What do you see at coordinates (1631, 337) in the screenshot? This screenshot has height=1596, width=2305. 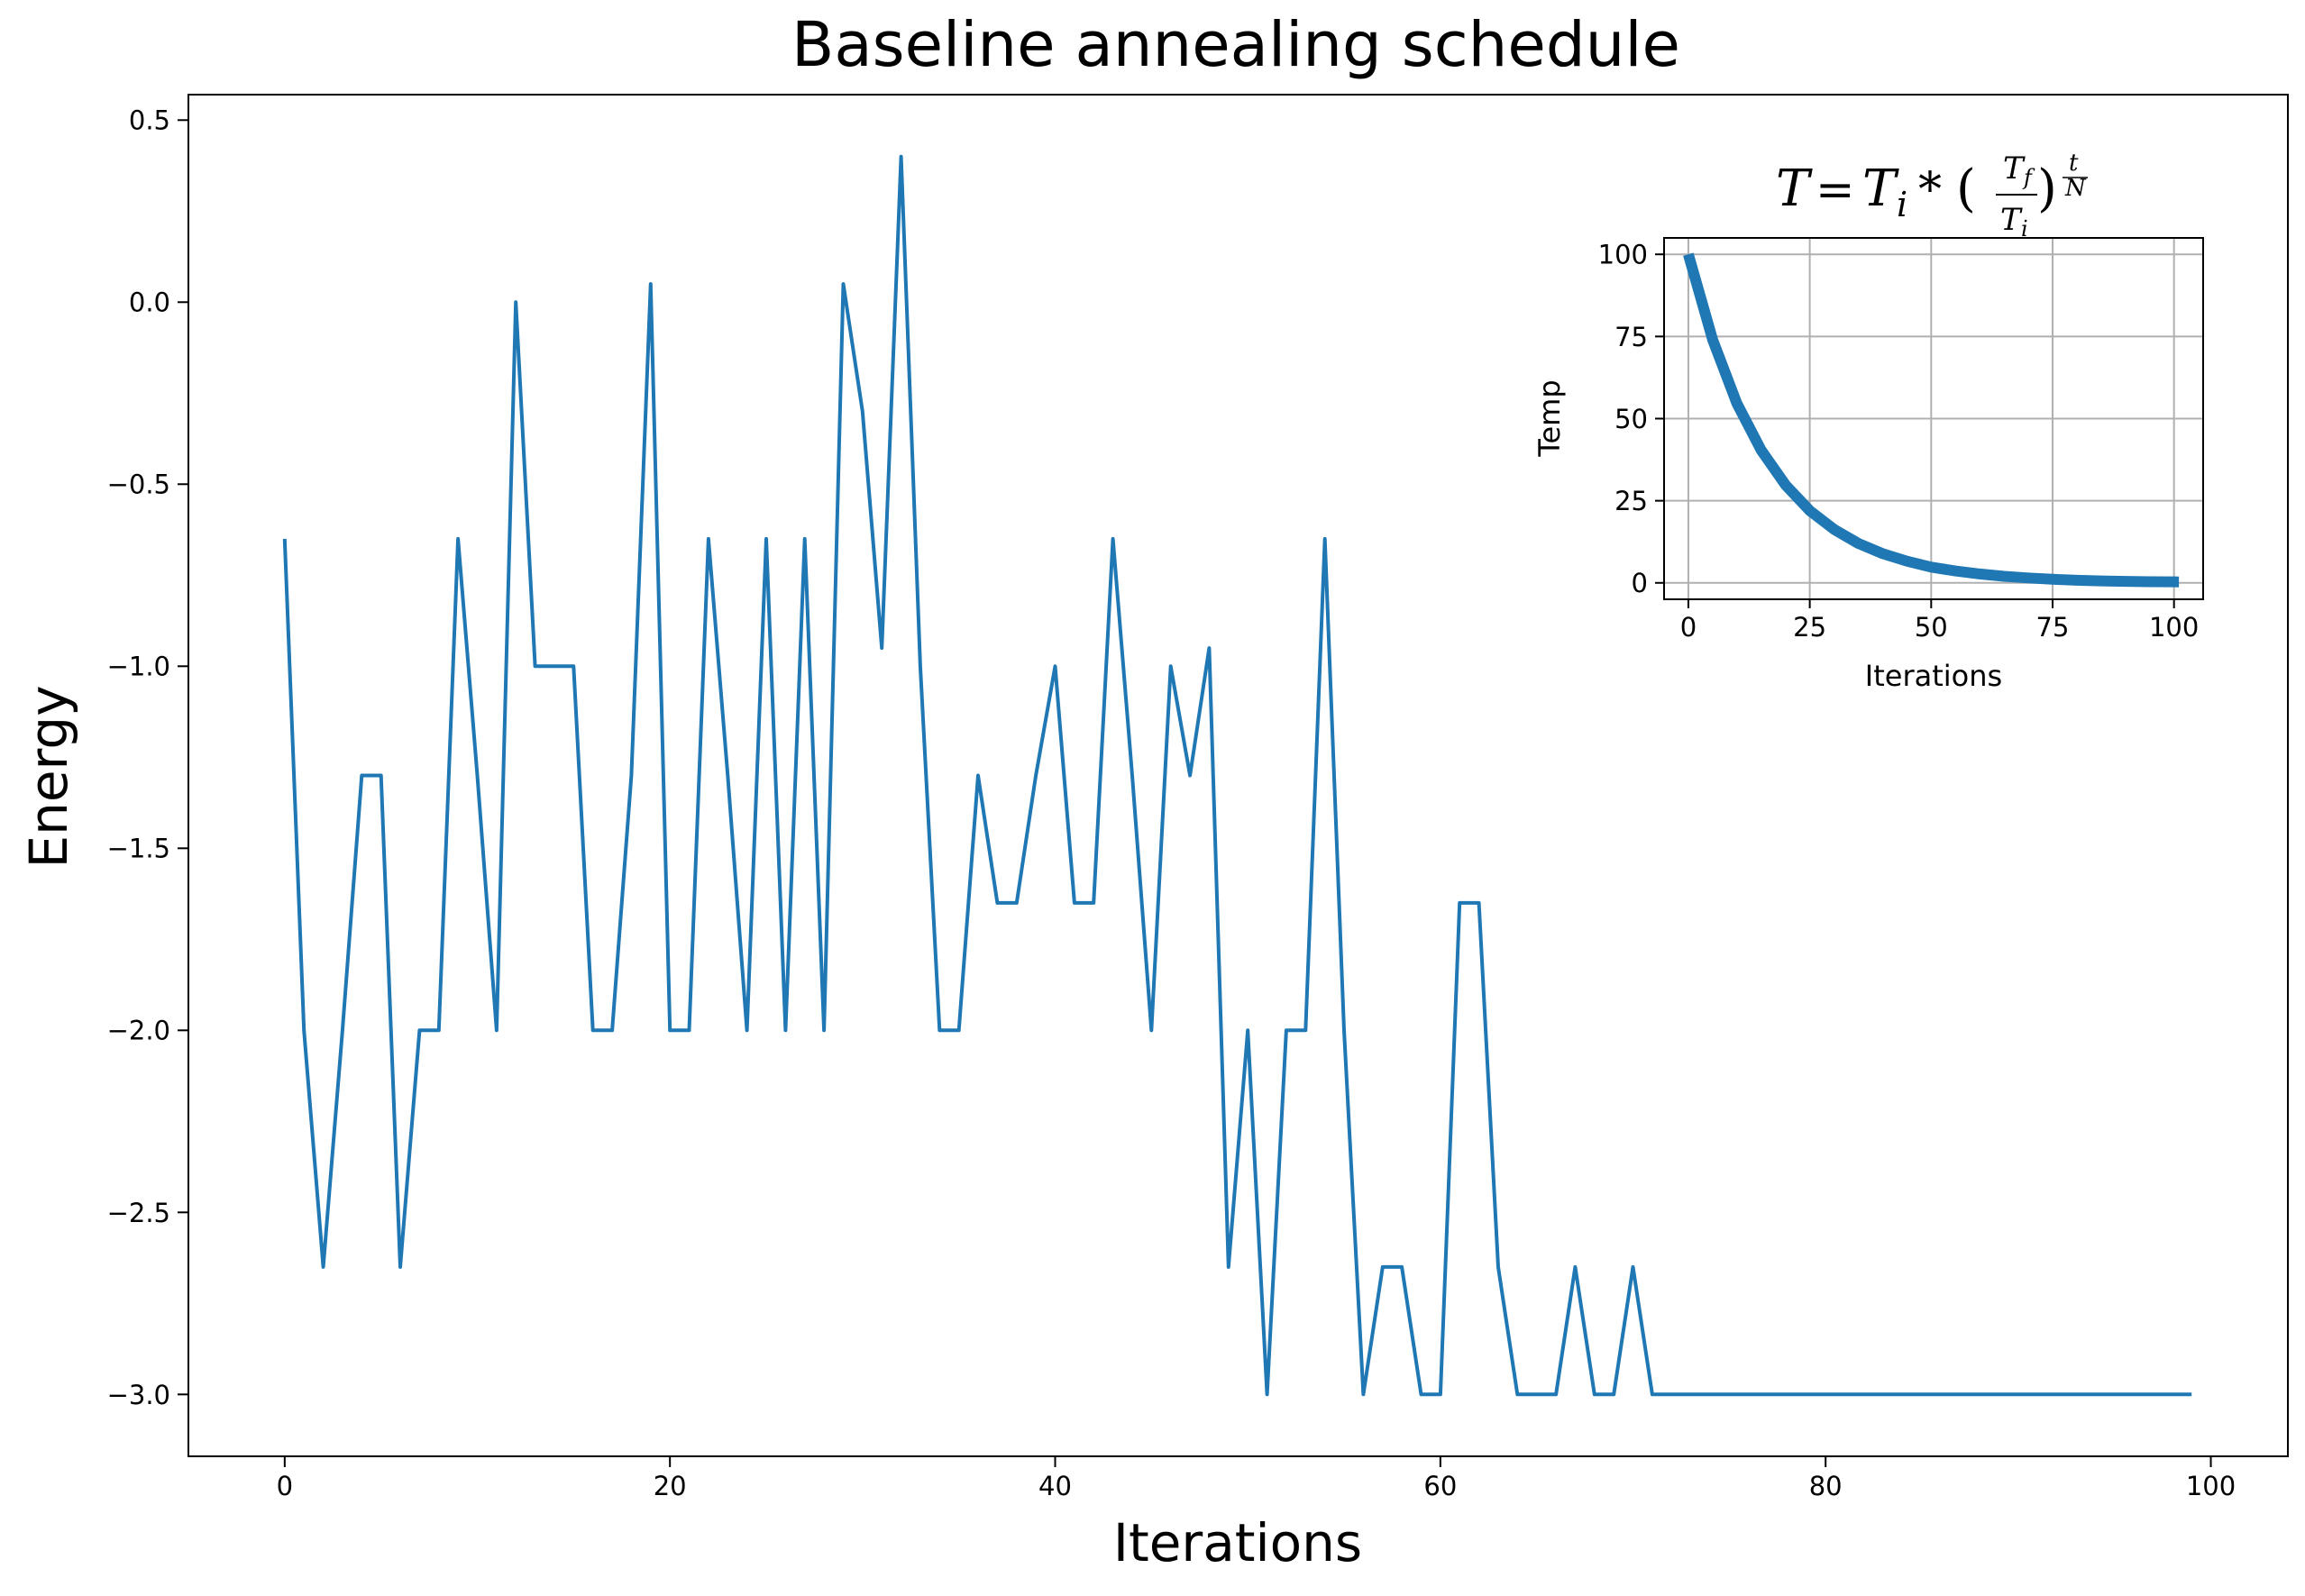 I see `inset-chart-y-tick-label: 75` at bounding box center [1631, 337].